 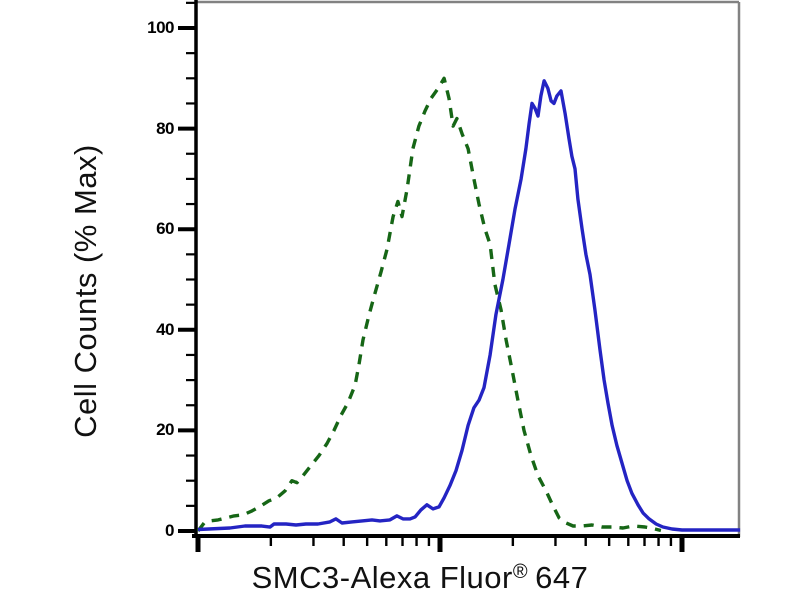 I want to click on registered-trademark-symbol: ®, so click(x=520, y=572).